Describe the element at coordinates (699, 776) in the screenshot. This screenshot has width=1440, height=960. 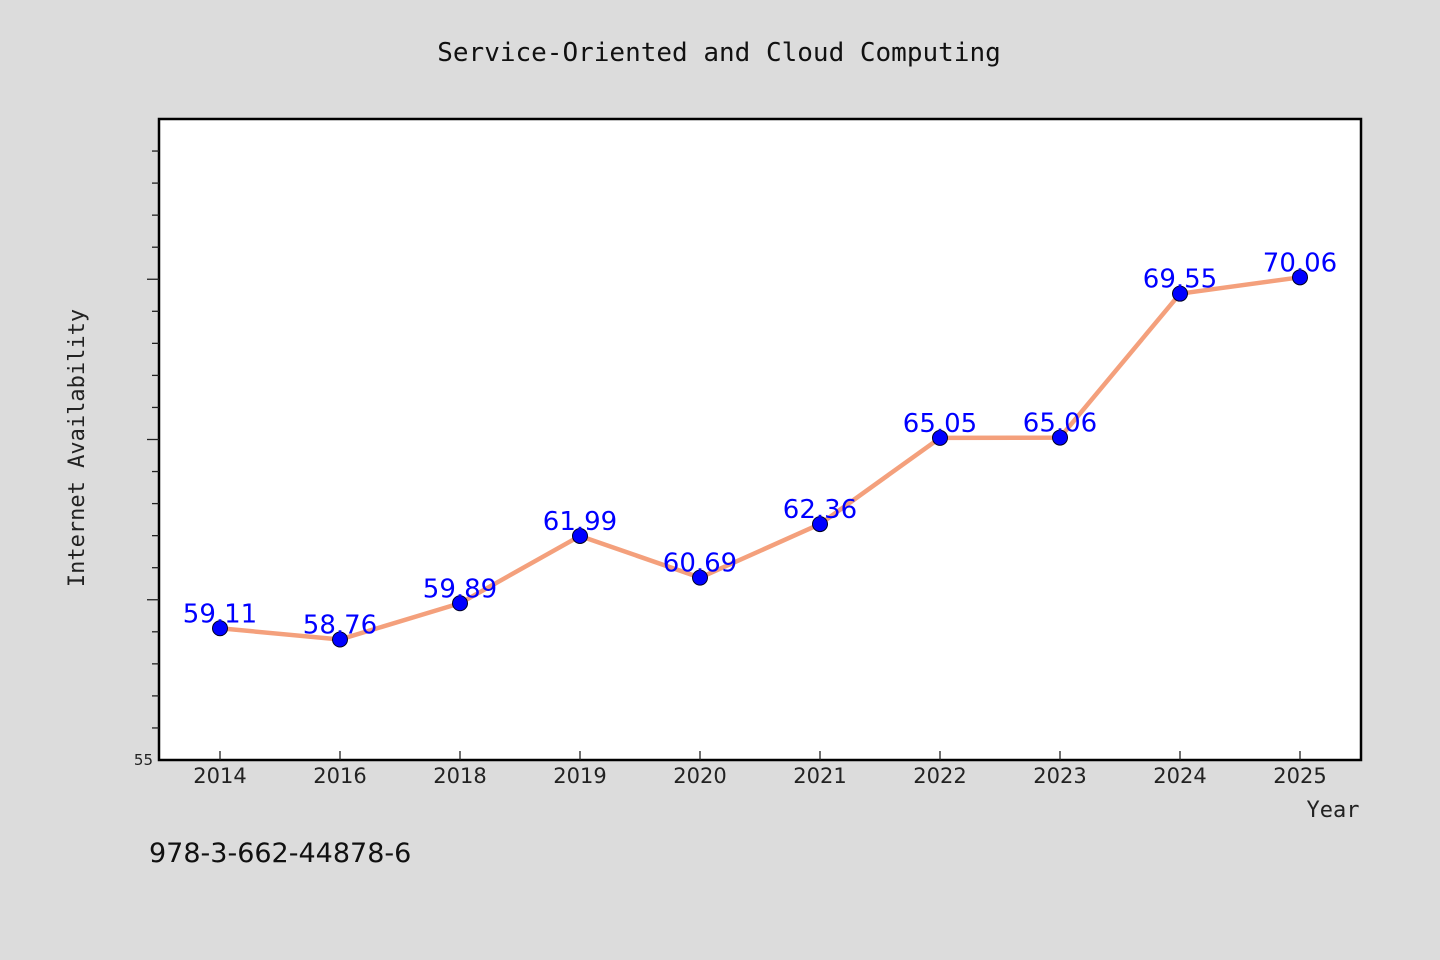
I see `x-tick-label: 2020` at that location.